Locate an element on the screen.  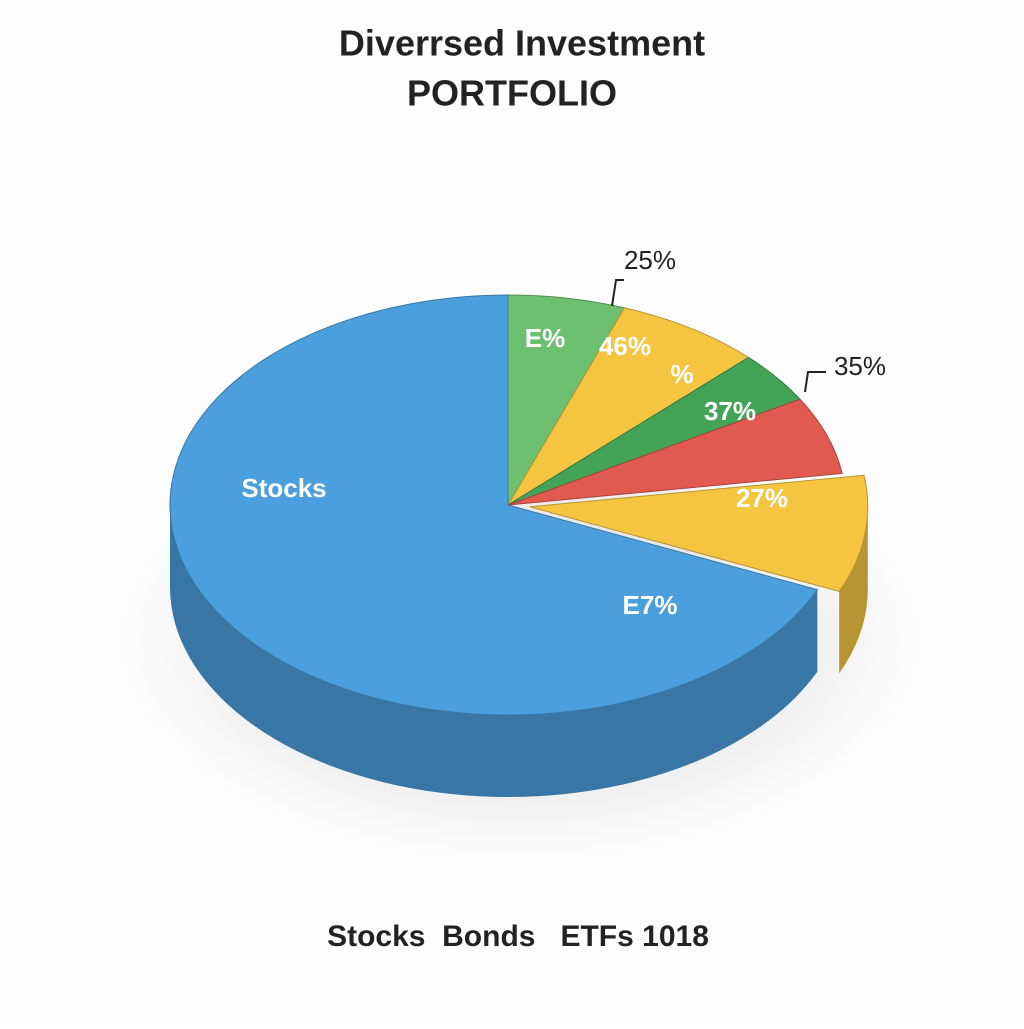
footer: Stocks Bonds ETFs 1018 is located at coordinates (518, 936).